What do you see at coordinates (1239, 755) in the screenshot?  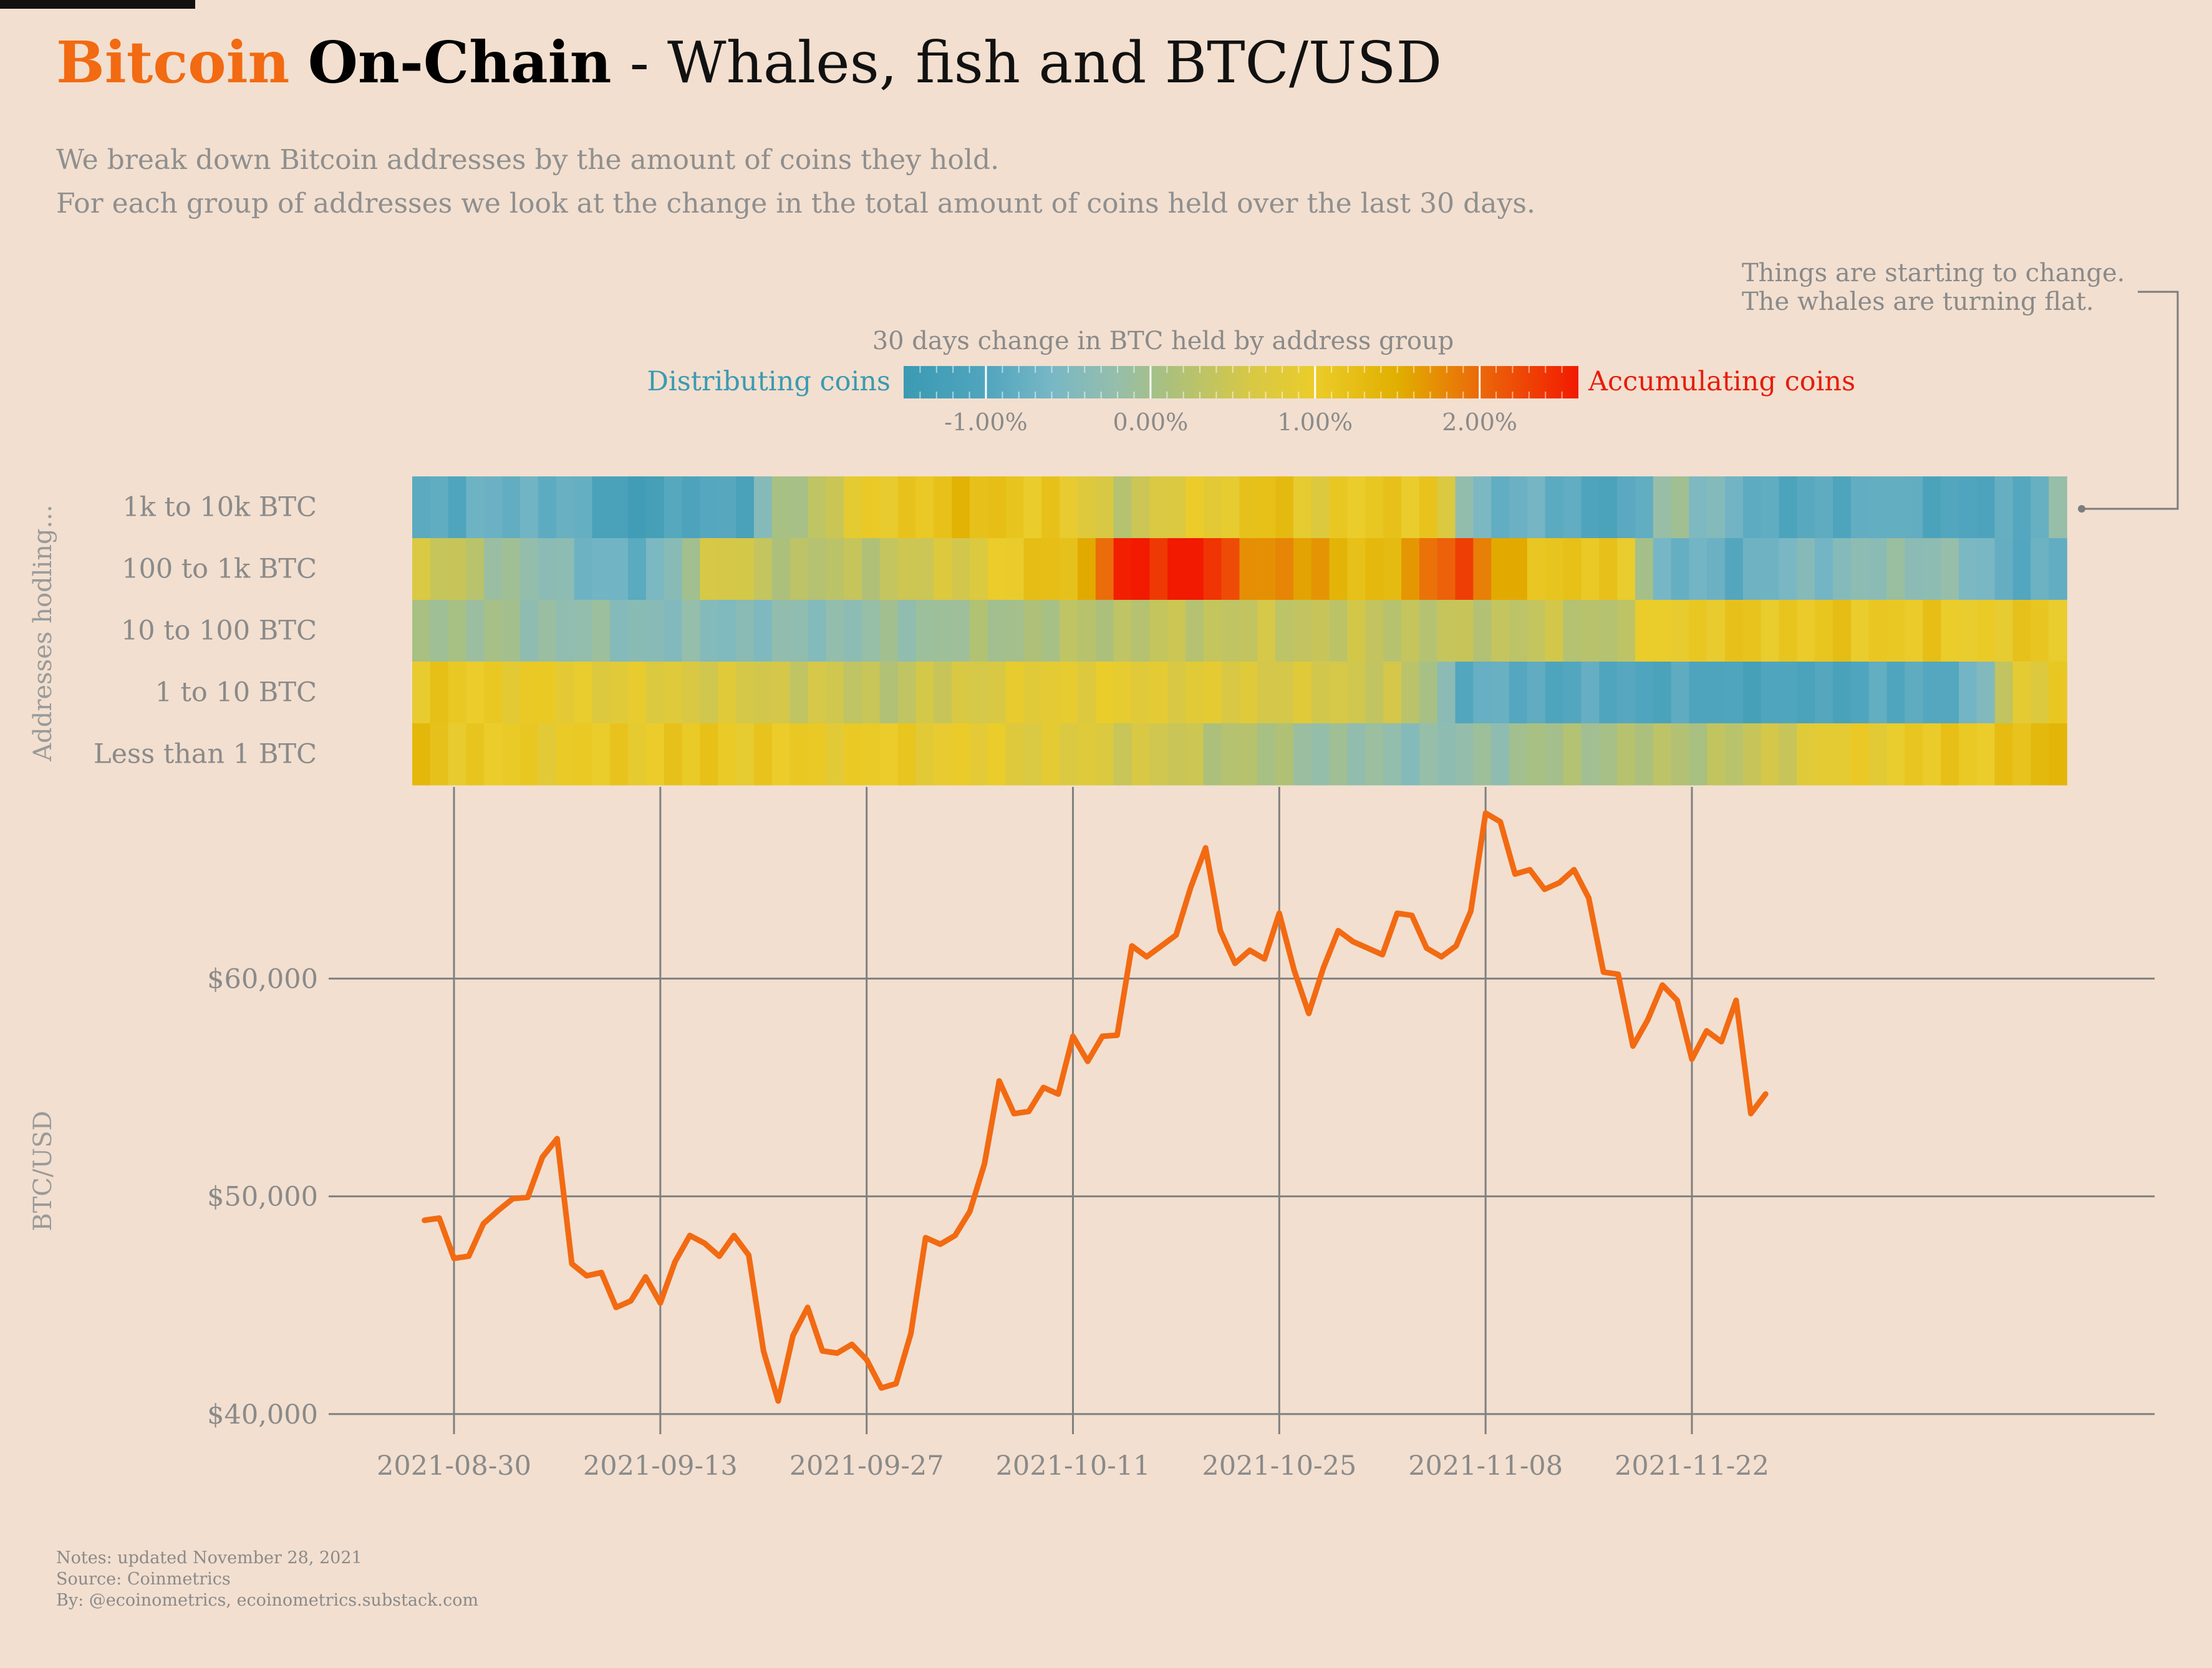 I see `heatmap-row` at bounding box center [1239, 755].